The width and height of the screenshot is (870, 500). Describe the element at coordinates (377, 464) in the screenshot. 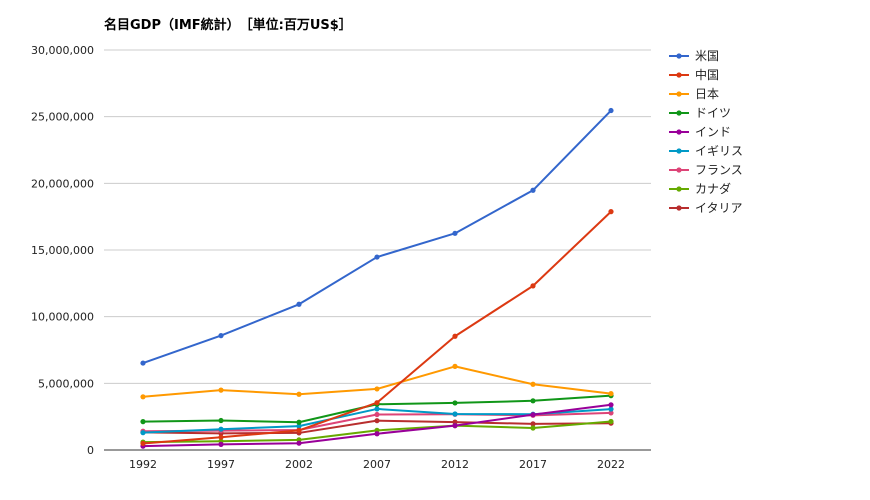

I see `x-tick-label: 2007` at that location.